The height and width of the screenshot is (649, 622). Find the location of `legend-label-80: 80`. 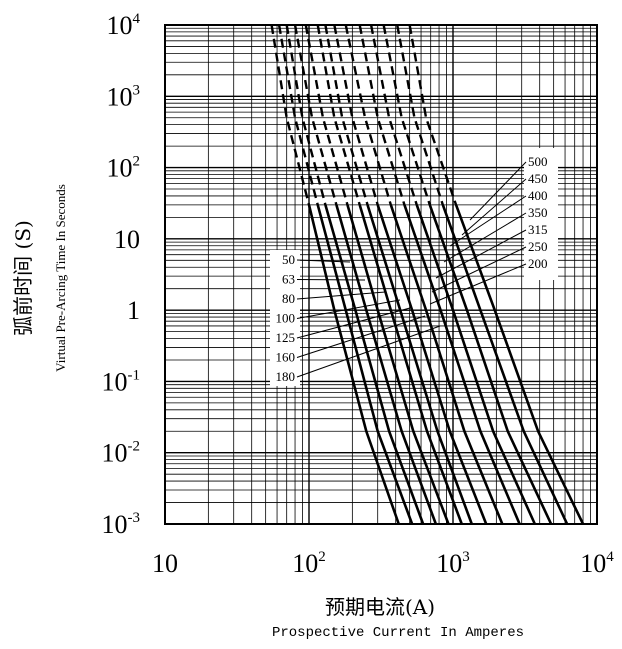

legend-label-80: 80 is located at coordinates (288, 298).